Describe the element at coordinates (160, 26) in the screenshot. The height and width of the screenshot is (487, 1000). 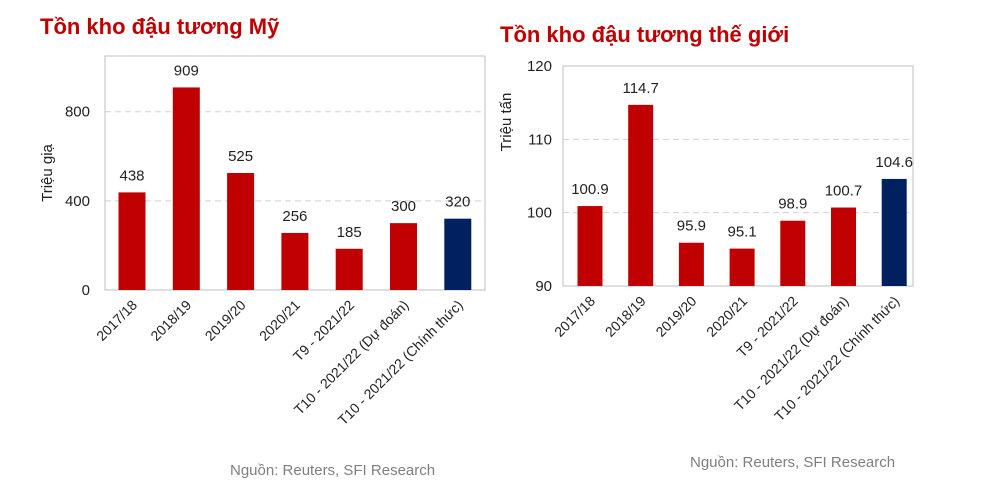
I see `chart-title-us: Tồn kho đậu tương Mỹ` at that location.